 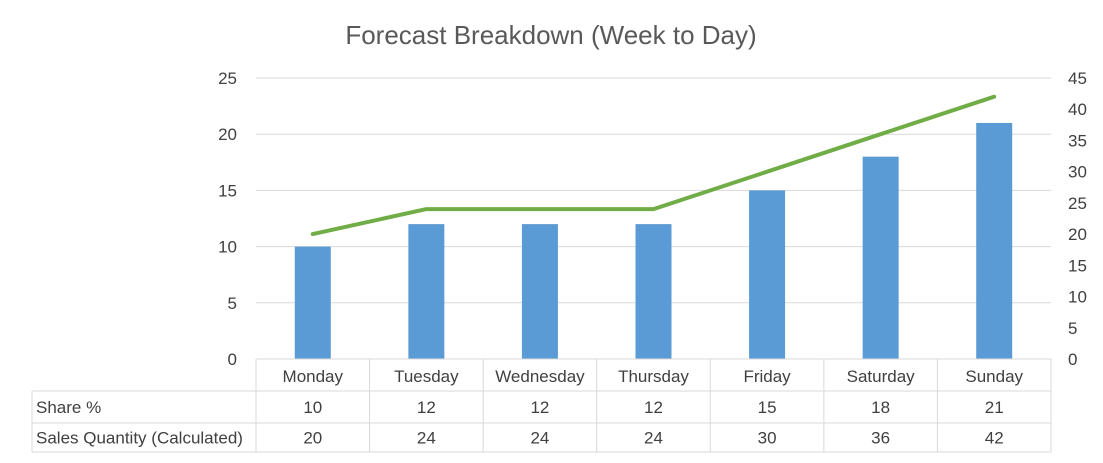 What do you see at coordinates (232, 303) in the screenshot?
I see `left-axis-tick-label: 5` at bounding box center [232, 303].